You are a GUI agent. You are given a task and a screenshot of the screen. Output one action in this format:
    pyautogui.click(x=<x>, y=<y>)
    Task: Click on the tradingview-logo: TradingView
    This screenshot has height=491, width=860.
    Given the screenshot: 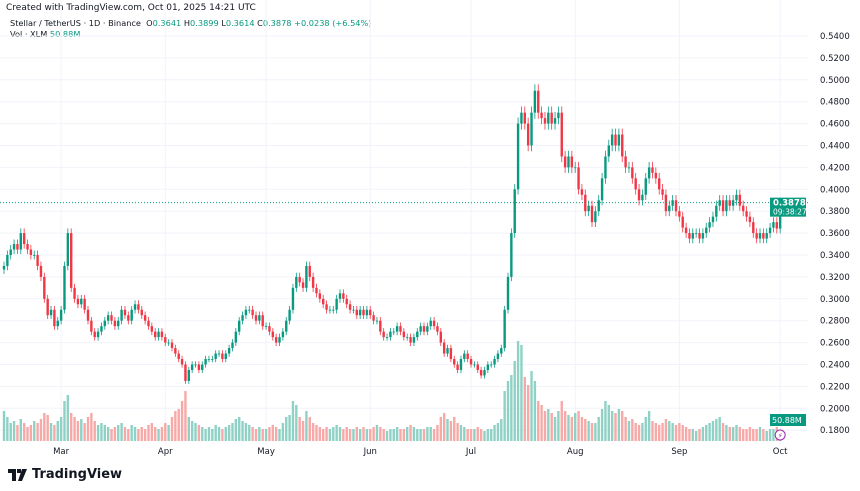 What is the action you would take?
    pyautogui.click(x=65, y=474)
    